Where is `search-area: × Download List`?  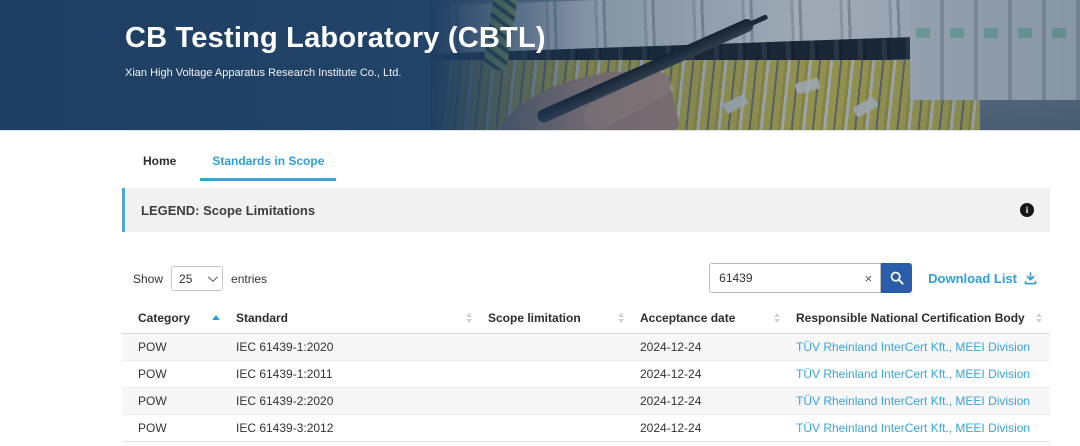 search-area: × Download List is located at coordinates (873, 278).